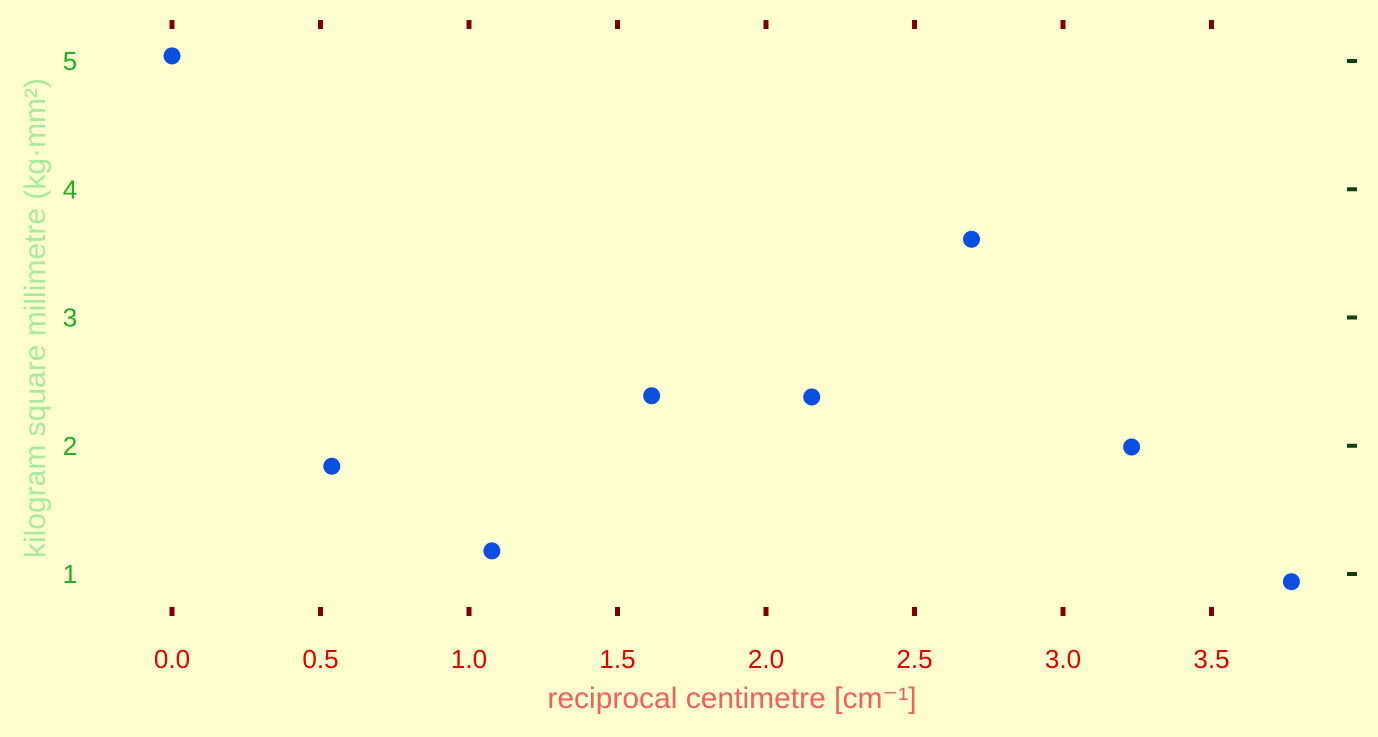  Describe the element at coordinates (617, 659) in the screenshot. I see `x-tick-label: 1.5` at that location.